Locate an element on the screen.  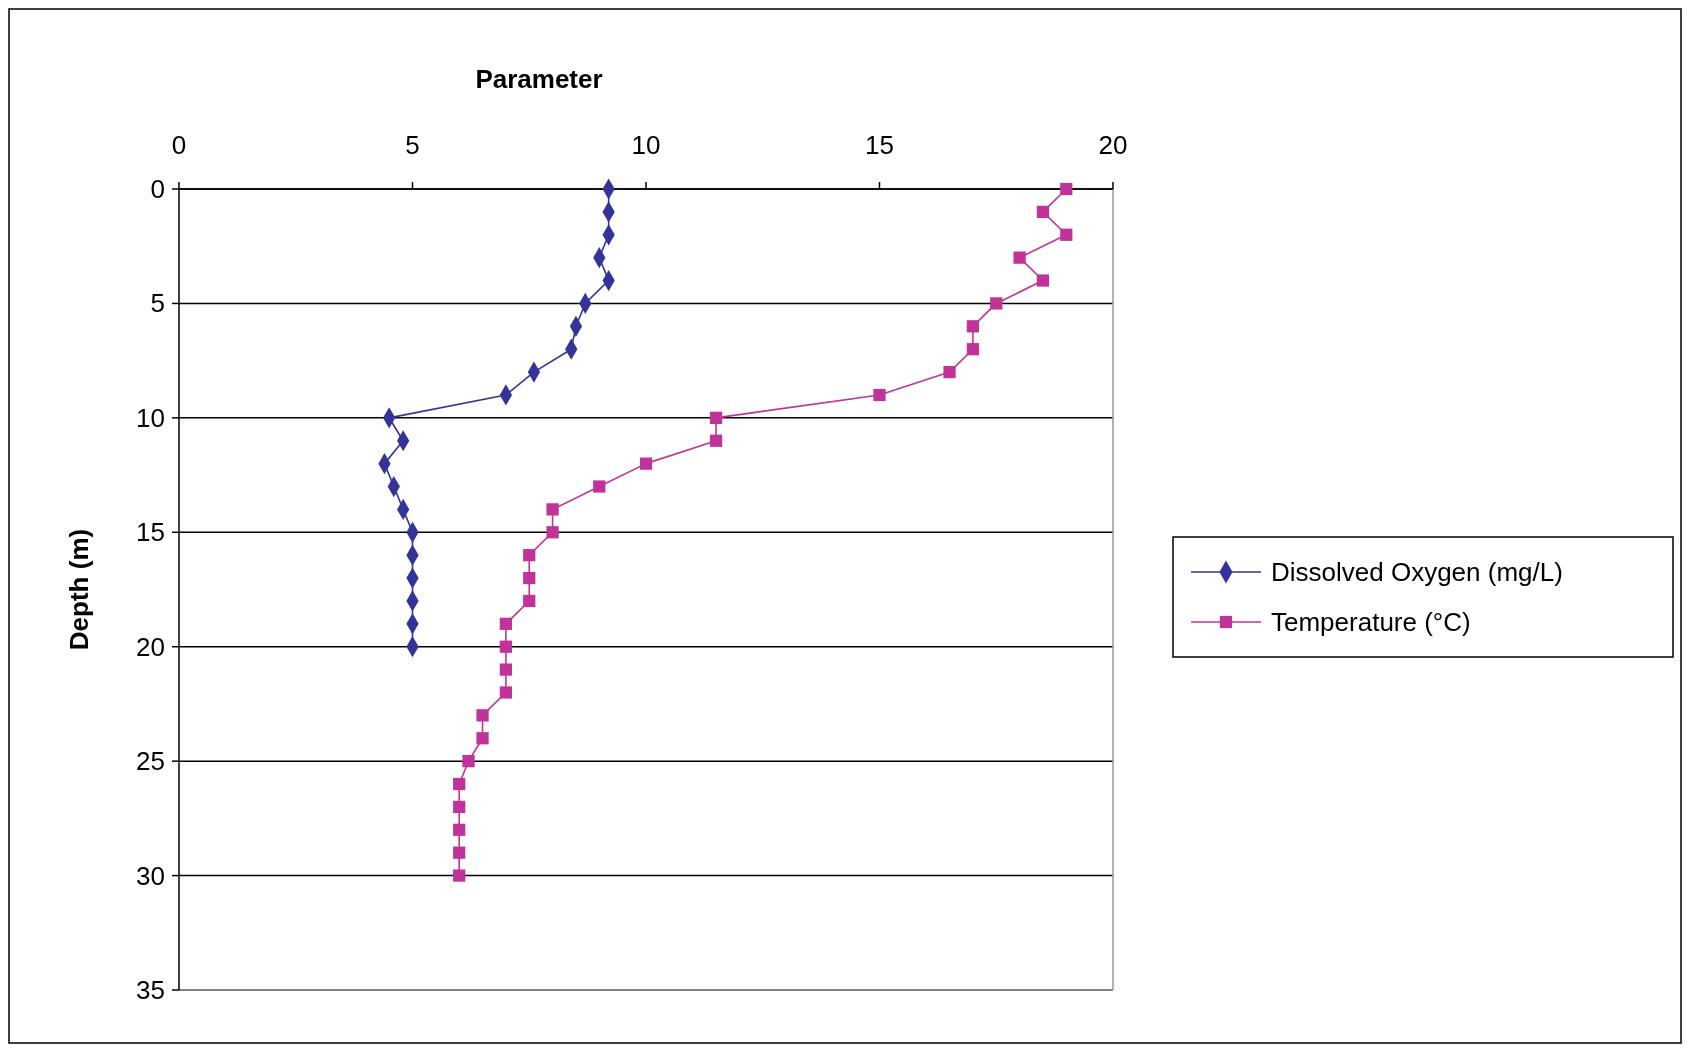
x-tick-label: 20 is located at coordinates (1113, 145).